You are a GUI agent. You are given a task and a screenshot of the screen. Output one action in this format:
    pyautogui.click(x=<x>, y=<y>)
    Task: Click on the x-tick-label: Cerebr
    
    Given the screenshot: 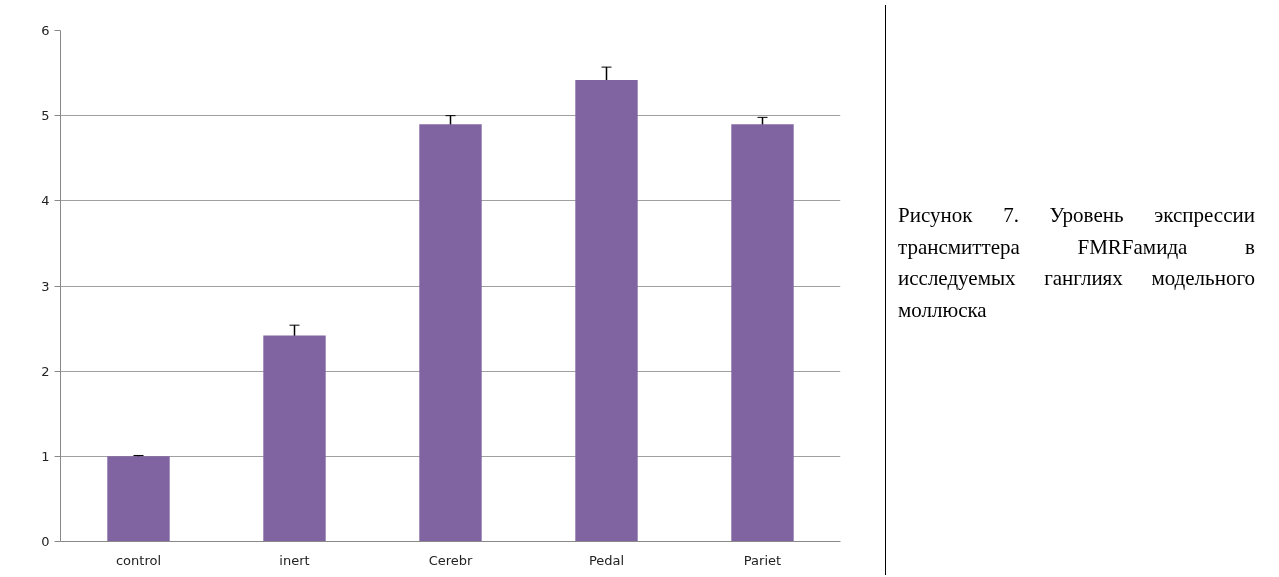 What is the action you would take?
    pyautogui.click(x=451, y=560)
    